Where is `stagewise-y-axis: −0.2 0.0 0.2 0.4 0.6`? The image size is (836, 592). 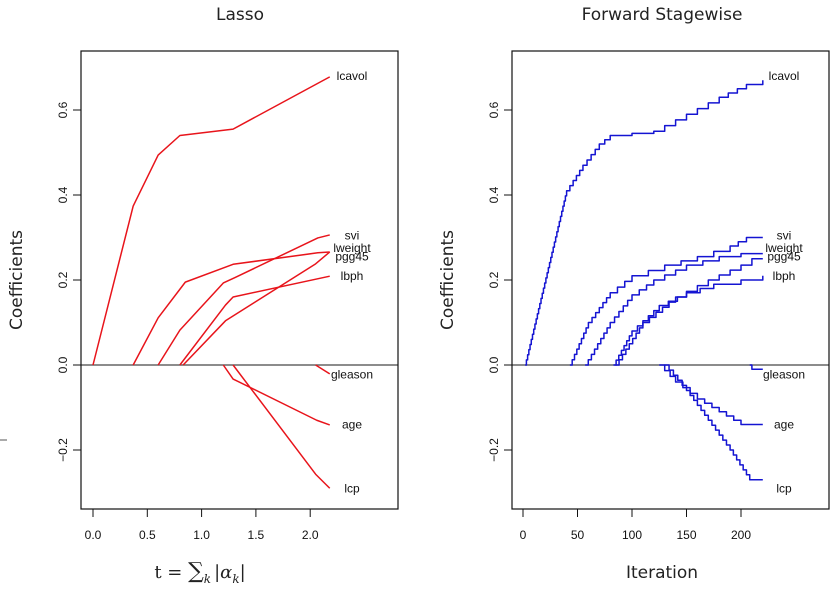 stagewise-y-axis: −0.2 0.0 0.2 0.4 0.6 is located at coordinates (499, 281).